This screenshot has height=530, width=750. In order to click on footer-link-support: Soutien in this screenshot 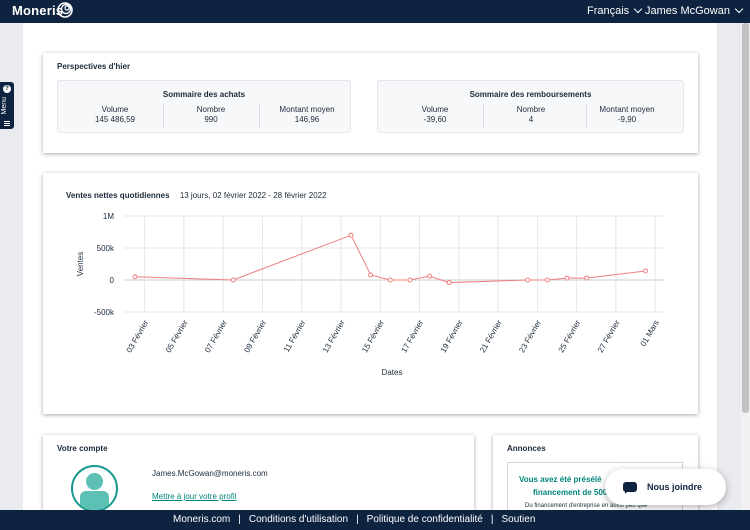, I will do `click(518, 519)`.